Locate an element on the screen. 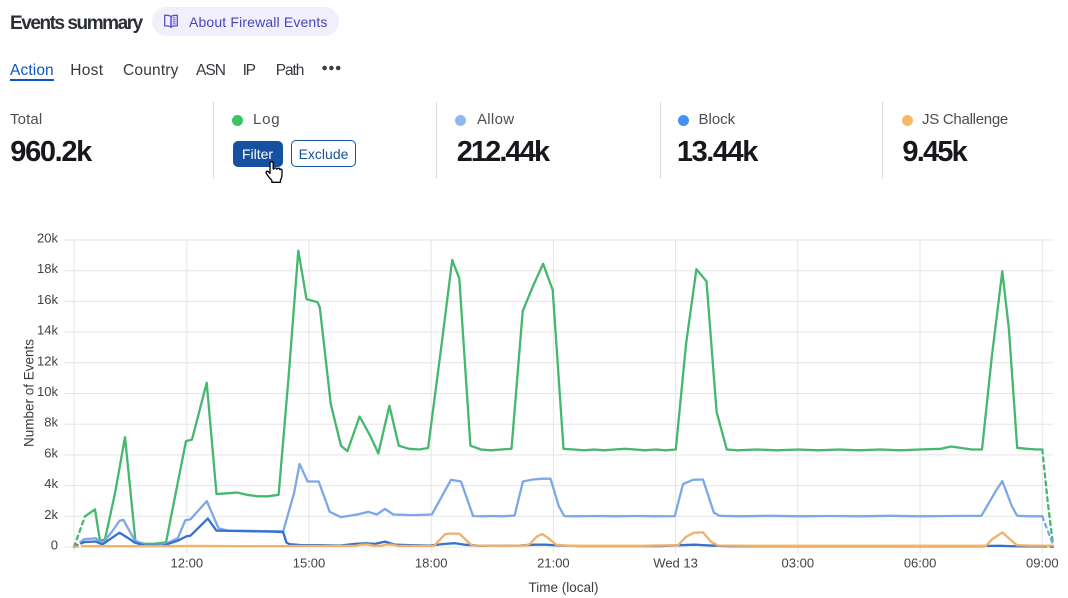 The image size is (1068, 598). svg-text: 06:00 is located at coordinates (920, 563).